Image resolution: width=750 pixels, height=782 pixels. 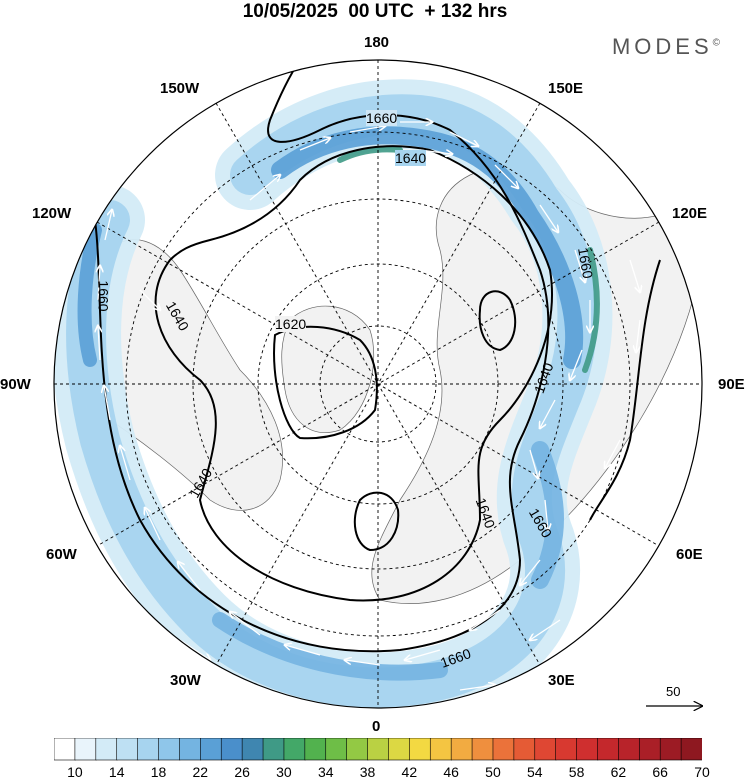 What do you see at coordinates (291, 324) in the screenshot?
I see `contour-label: 1620` at bounding box center [291, 324].